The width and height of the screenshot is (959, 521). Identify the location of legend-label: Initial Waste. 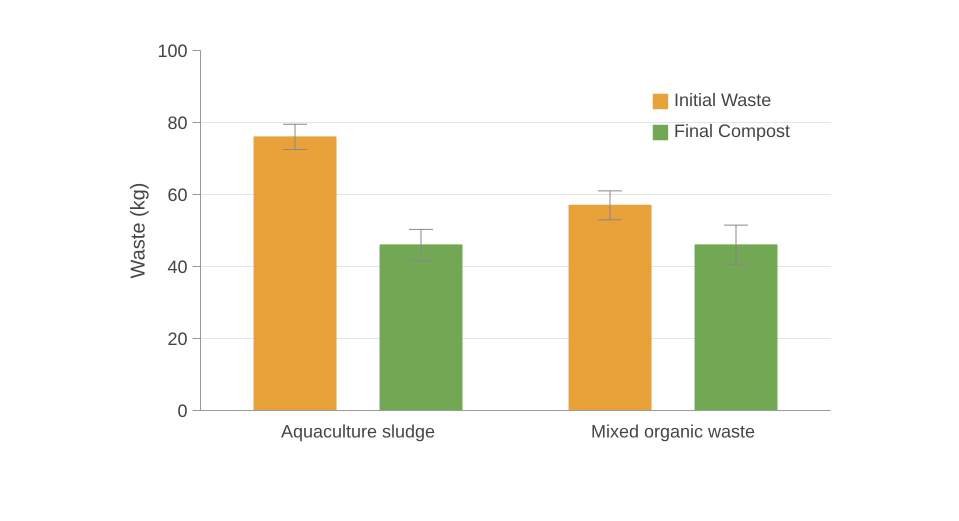
(723, 100).